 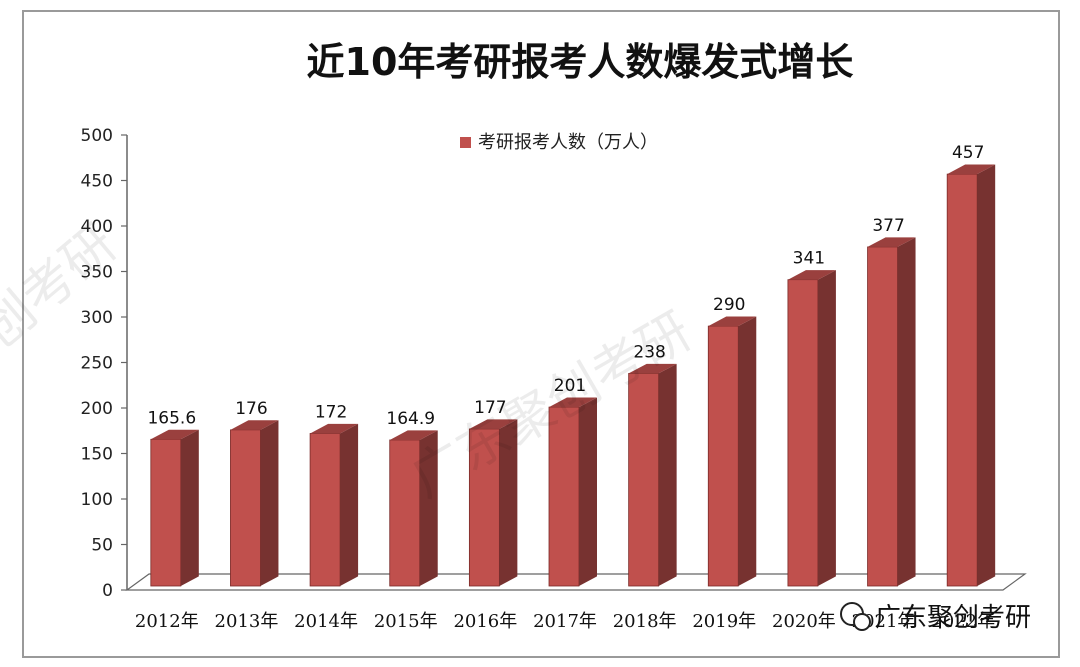 What do you see at coordinates (862, 622) in the screenshot?
I see `wechat-icon-bubble` at bounding box center [862, 622].